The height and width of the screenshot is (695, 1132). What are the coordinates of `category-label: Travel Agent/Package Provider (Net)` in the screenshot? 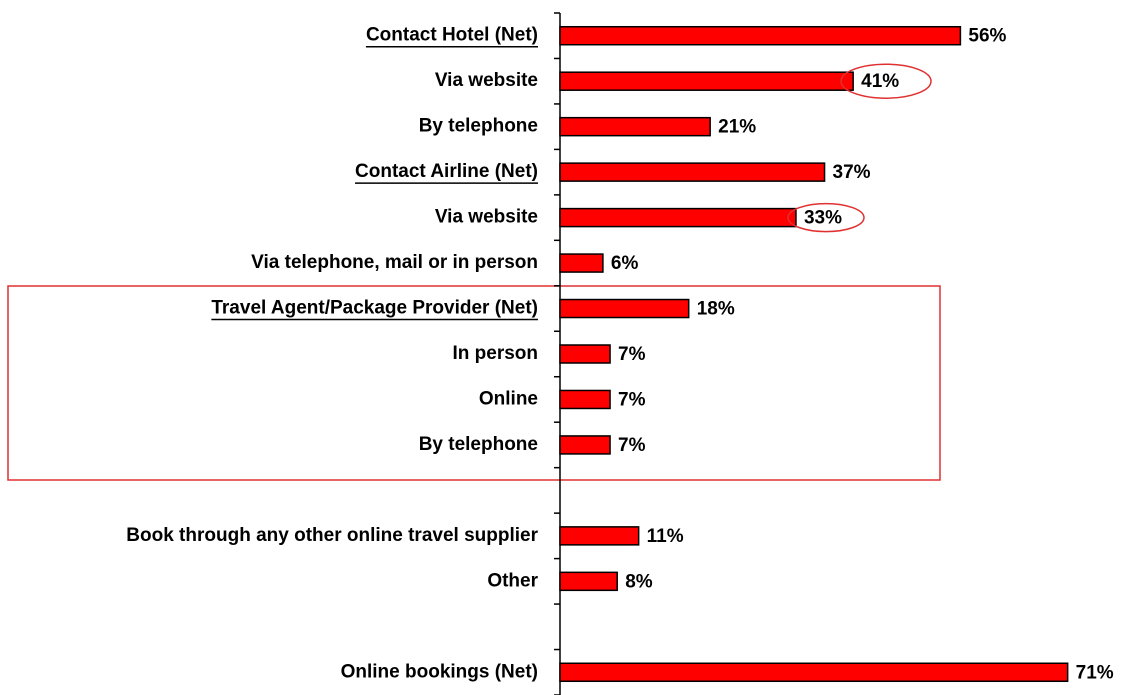 It's located at (374, 308).